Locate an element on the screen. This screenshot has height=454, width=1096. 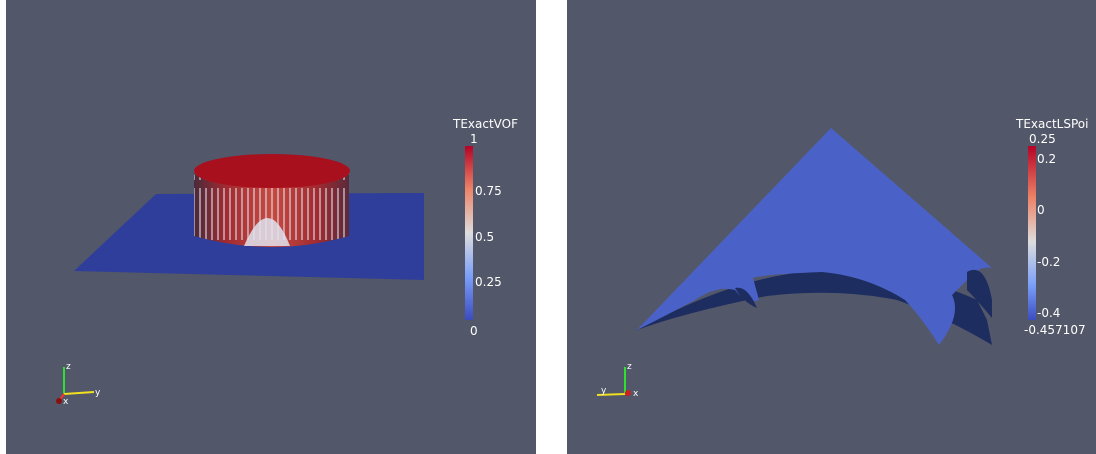
color-legend-tick: 0.75 is located at coordinates (488, 191).